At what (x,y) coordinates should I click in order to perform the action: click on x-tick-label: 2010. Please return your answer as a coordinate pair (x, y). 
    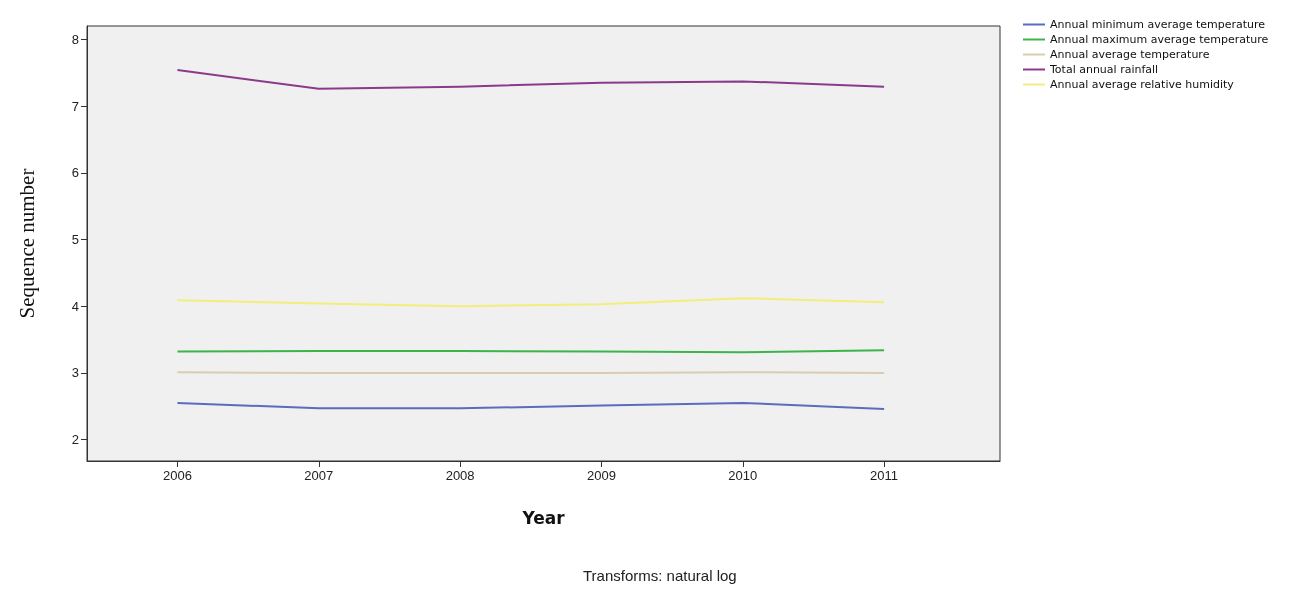
    Looking at the image, I should click on (743, 475).